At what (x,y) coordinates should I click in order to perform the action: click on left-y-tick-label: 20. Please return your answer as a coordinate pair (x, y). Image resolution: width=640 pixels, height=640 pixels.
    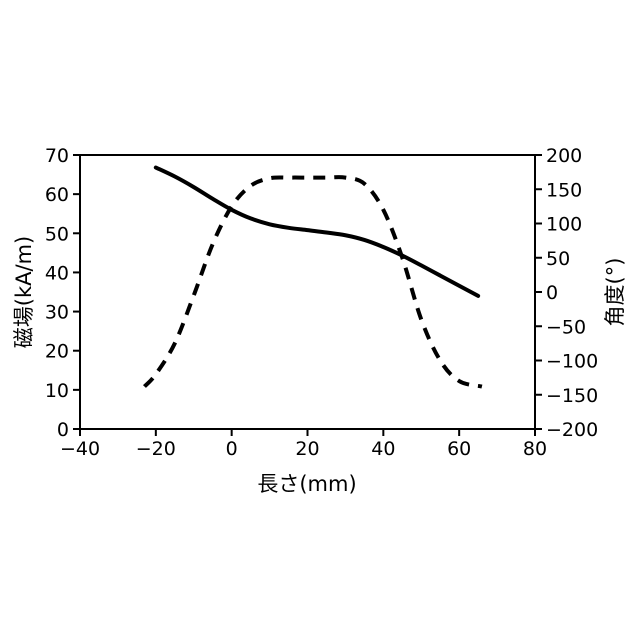
    Looking at the image, I should click on (57, 352).